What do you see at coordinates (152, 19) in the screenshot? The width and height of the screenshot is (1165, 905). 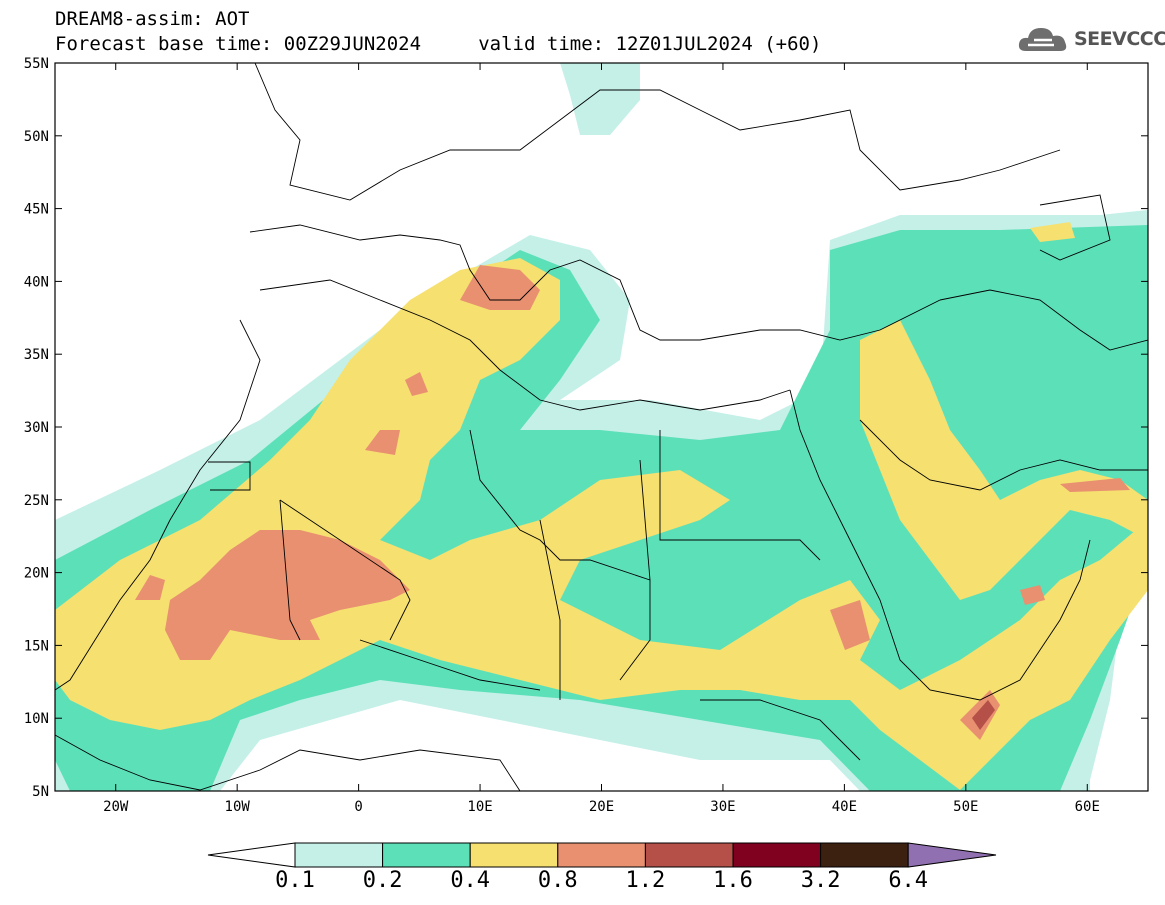 I see `title-line-1: DREAM8-assim: AOT` at bounding box center [152, 19].